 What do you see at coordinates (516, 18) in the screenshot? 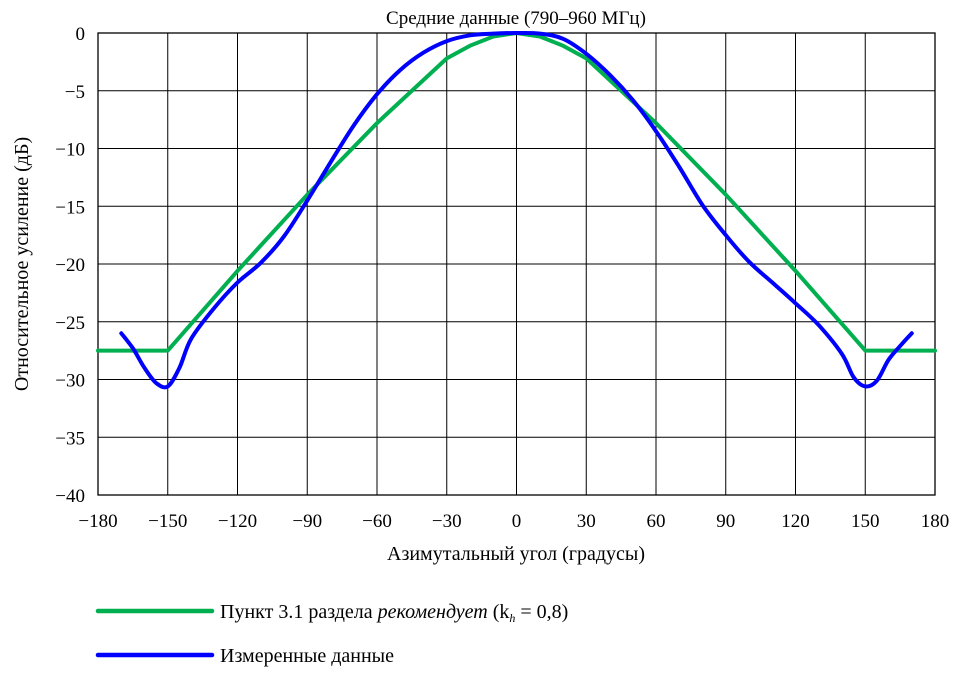
I see `chart-title: Средние данные (790–960 МГц)` at bounding box center [516, 18].